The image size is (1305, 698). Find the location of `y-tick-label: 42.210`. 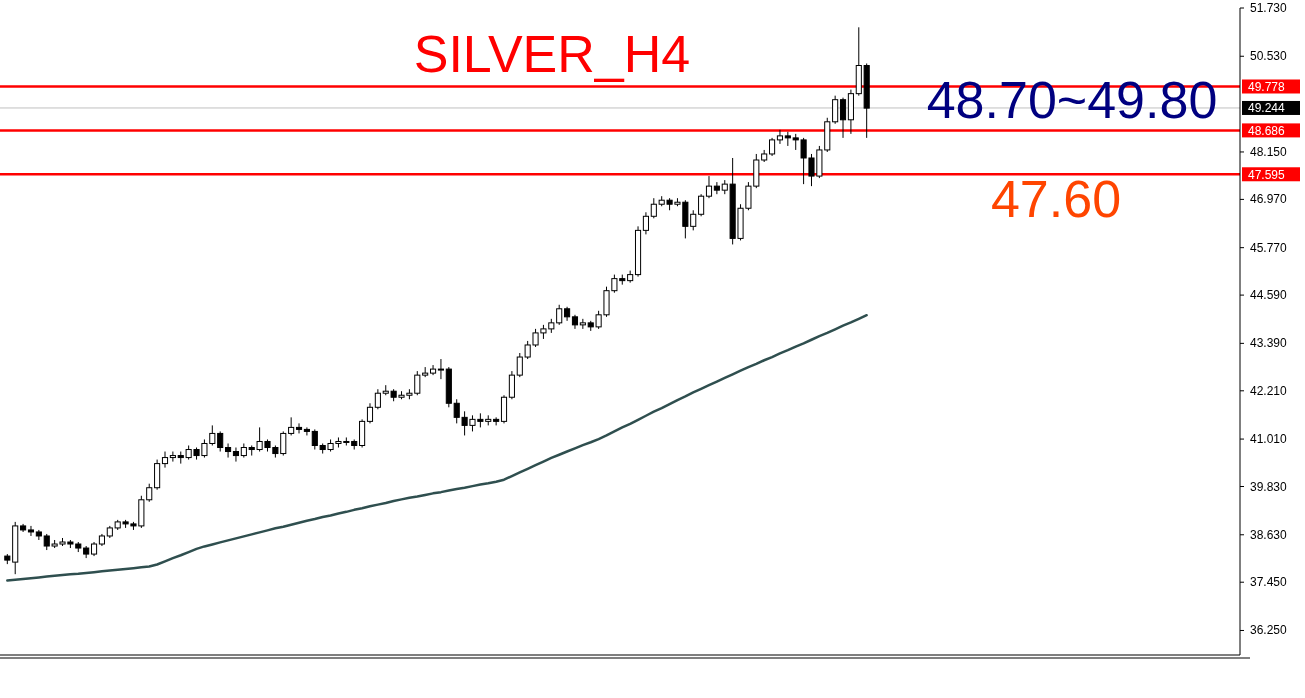

y-tick-label: 42.210 is located at coordinates (1269, 390).